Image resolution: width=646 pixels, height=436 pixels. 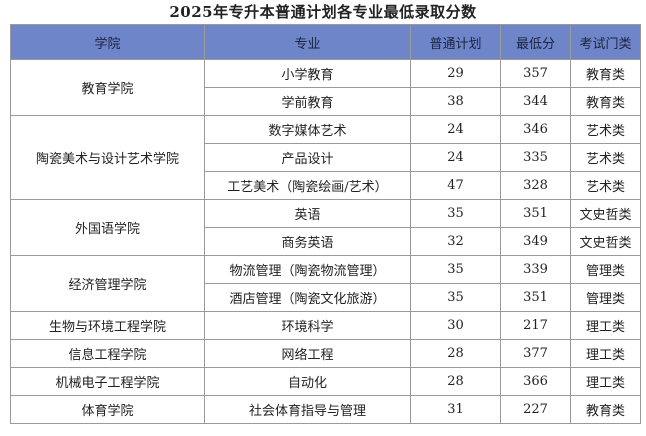 I want to click on cell-college: 外国语学院, so click(x=107, y=227).